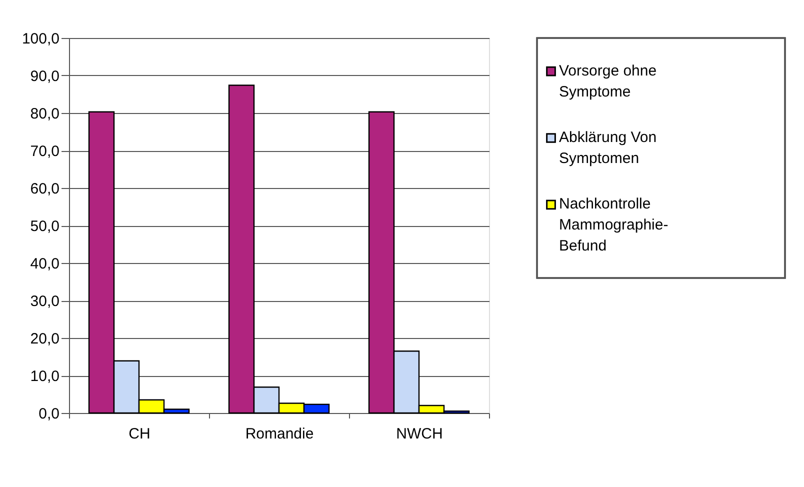 Image resolution: width=804 pixels, height=487 pixels. What do you see at coordinates (45, 376) in the screenshot?
I see `y-tick-label: 10,0` at bounding box center [45, 376].